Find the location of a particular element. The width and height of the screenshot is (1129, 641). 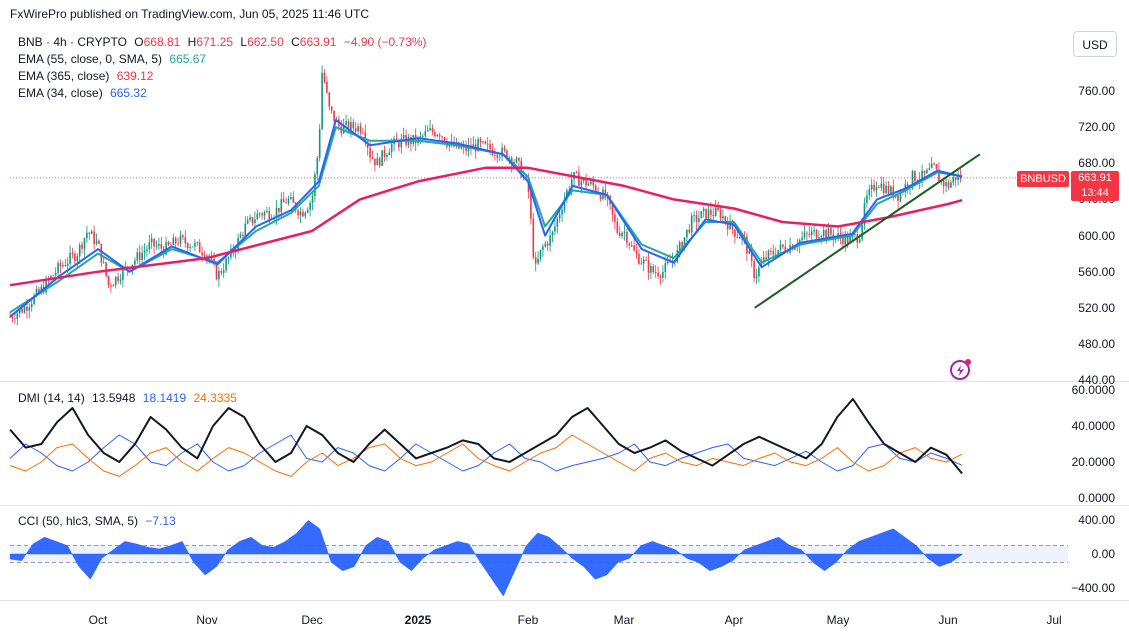

ema34-row: EMA (34, close) 665.32 is located at coordinates (224, 93).